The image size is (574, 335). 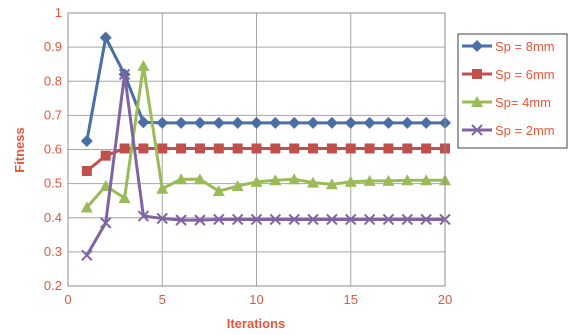 What do you see at coordinates (53, 251) in the screenshot?
I see `y-tick-label: 0.3` at bounding box center [53, 251].